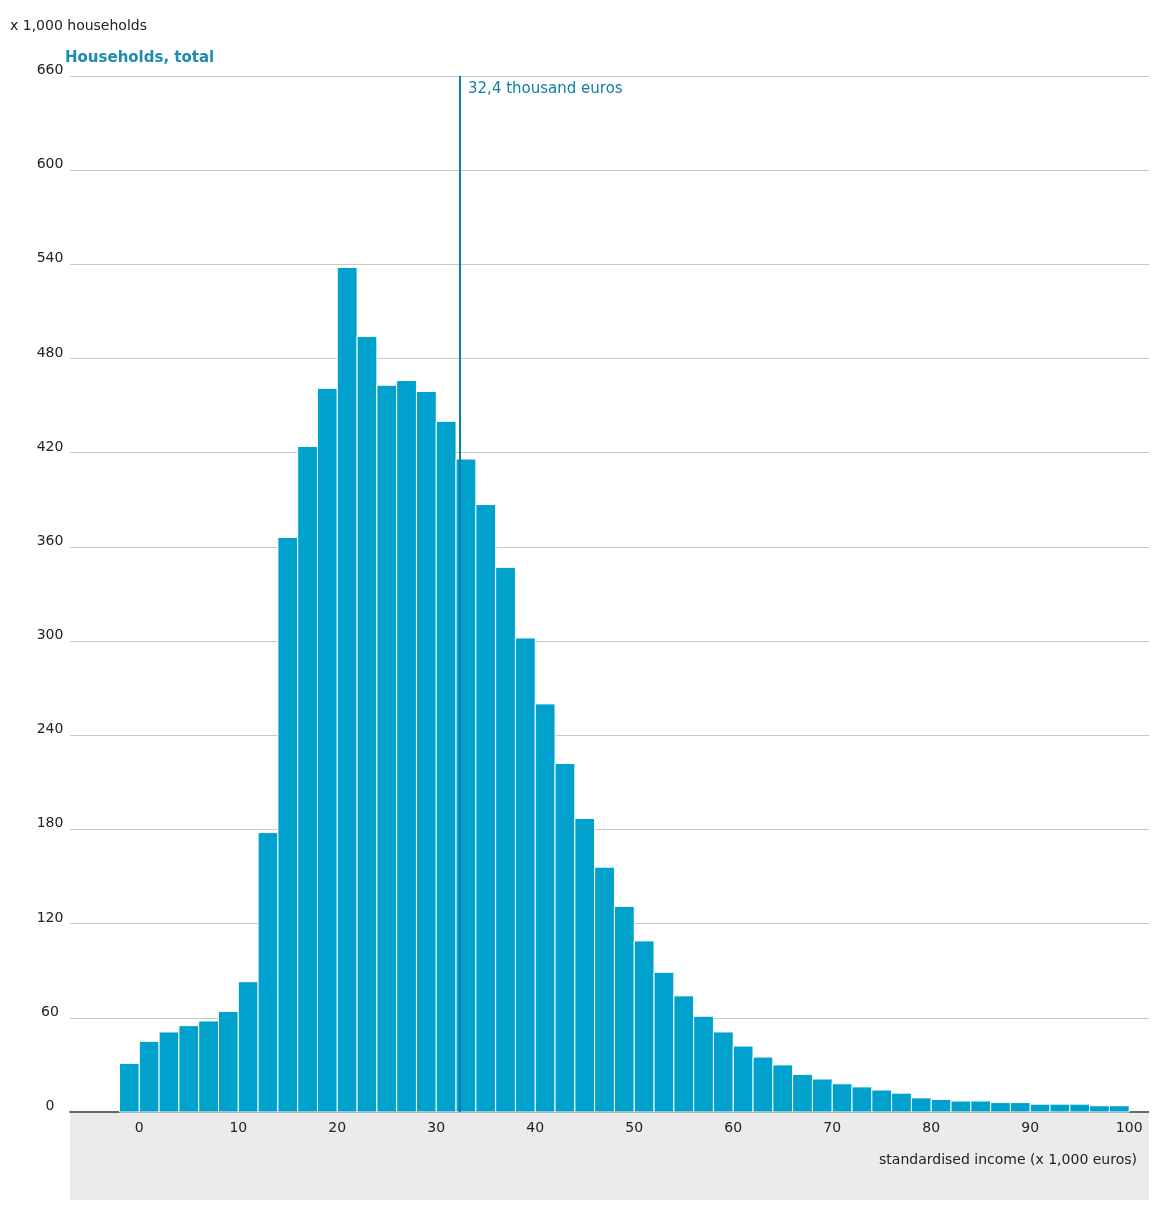  Describe the element at coordinates (931, 1127) in the screenshot. I see `x-tick-label: 80` at that location.